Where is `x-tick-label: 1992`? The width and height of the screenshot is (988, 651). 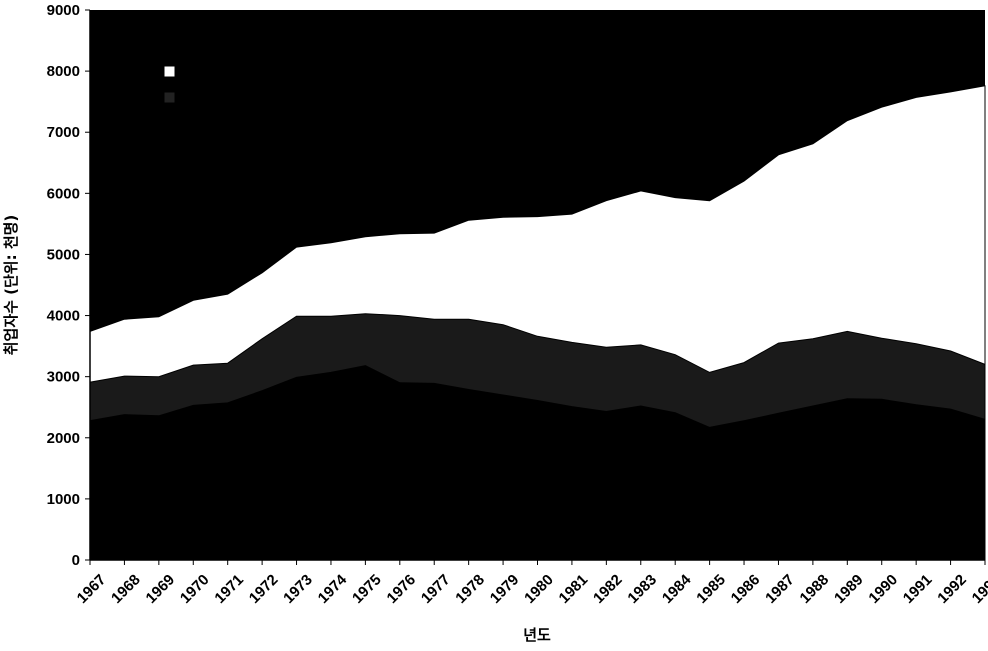 x-tick-label: 1992 is located at coordinates (952, 589).